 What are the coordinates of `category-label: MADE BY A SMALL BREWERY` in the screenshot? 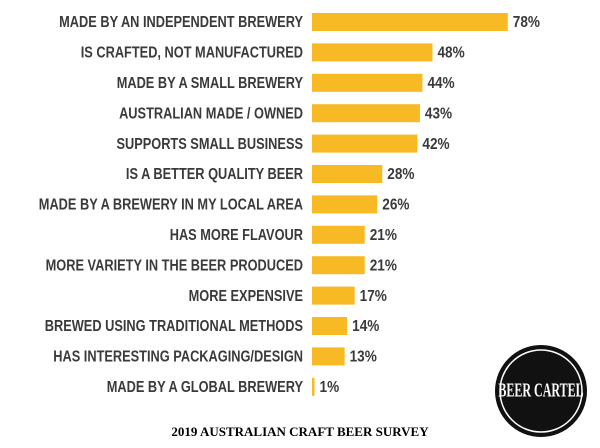 It's located at (210, 84).